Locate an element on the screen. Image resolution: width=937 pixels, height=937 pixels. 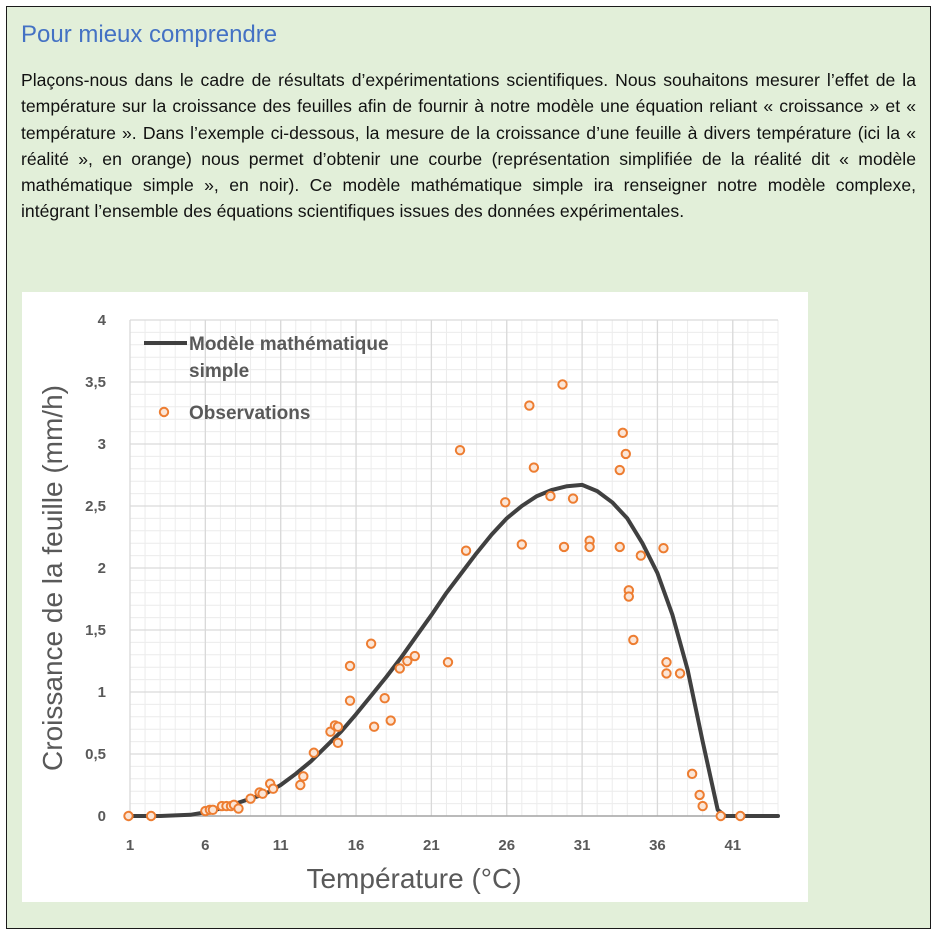
y-tick-label: 2,5 is located at coordinates (95, 506).